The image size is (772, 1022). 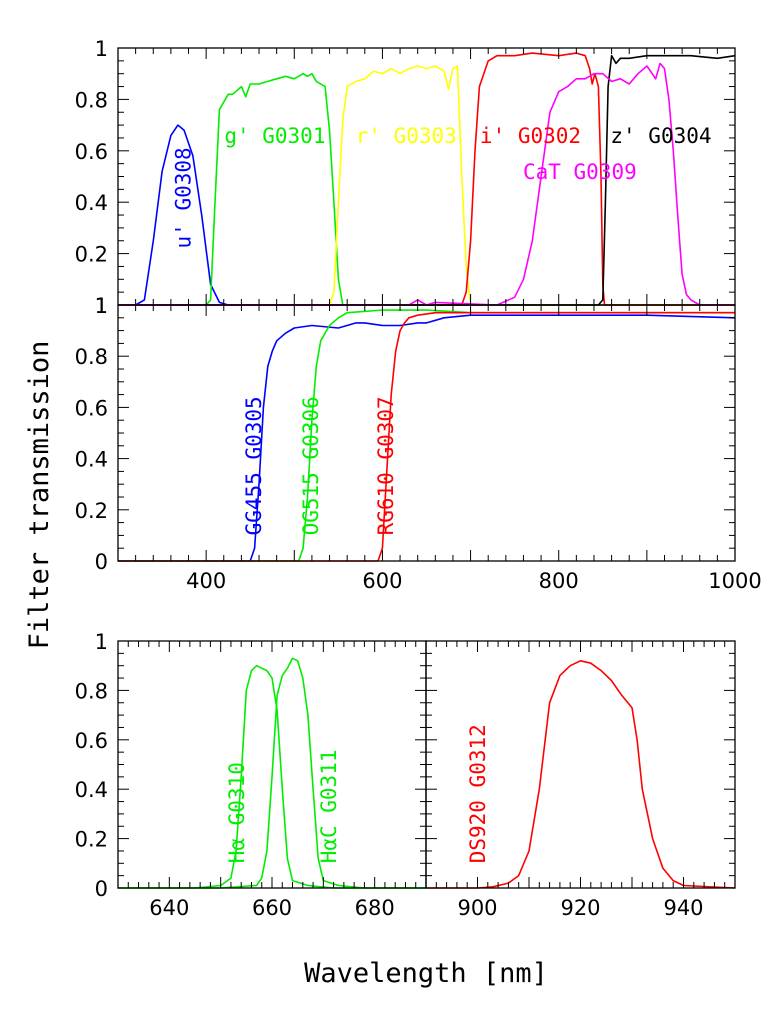 What do you see at coordinates (375, 908) in the screenshot?
I see `x-tick-label-halpha: 680` at bounding box center [375, 908].